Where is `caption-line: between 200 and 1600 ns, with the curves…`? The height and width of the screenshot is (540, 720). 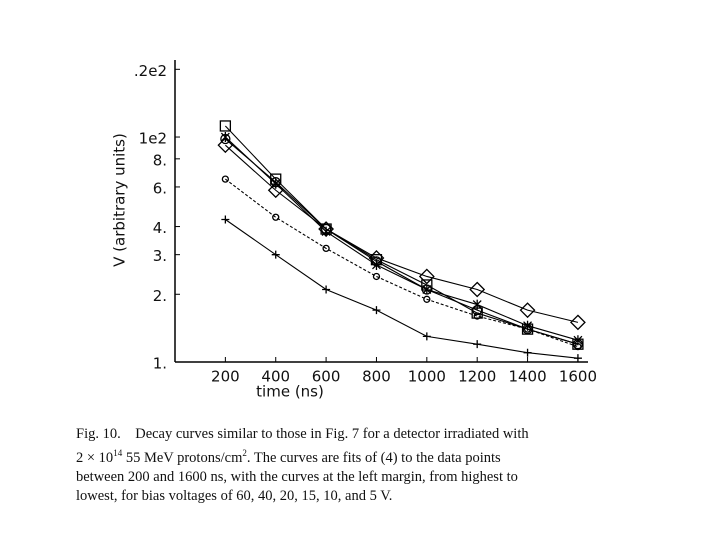
caption-line: between 200 and 1600 ns, with the curves… is located at coordinates (297, 476).